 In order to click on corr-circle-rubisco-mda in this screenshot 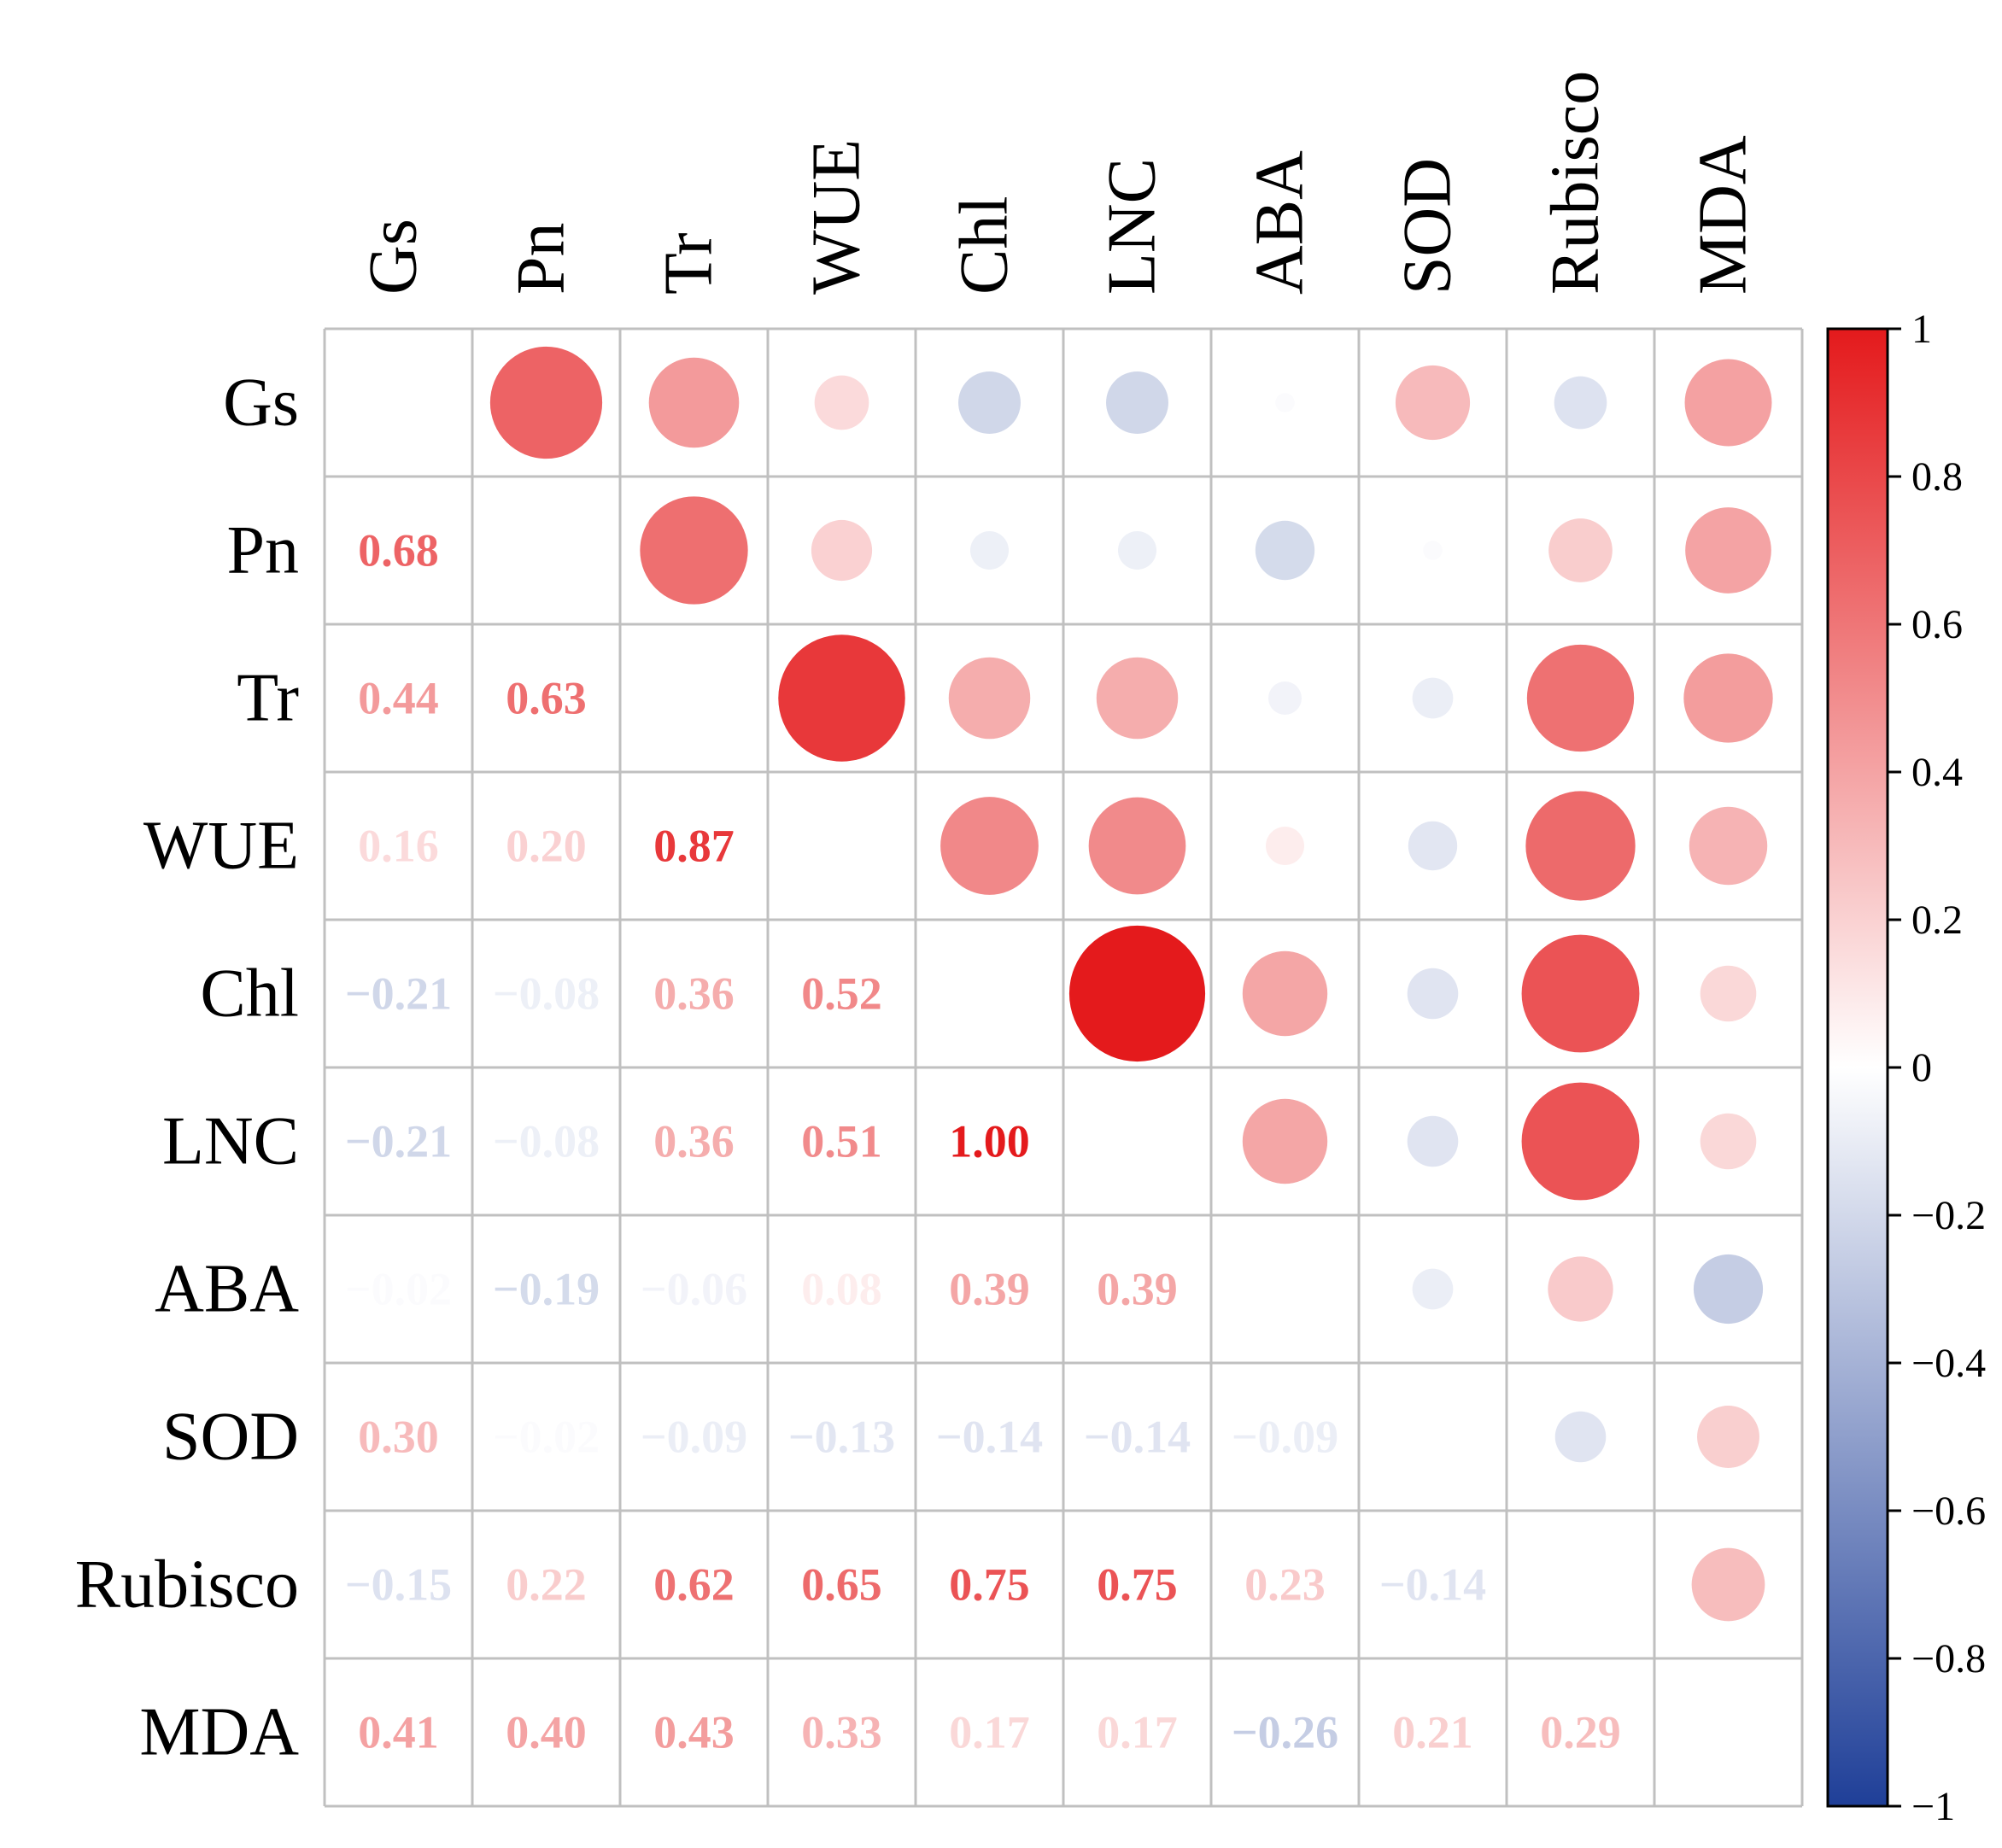, I will do `click(1728, 1584)`.